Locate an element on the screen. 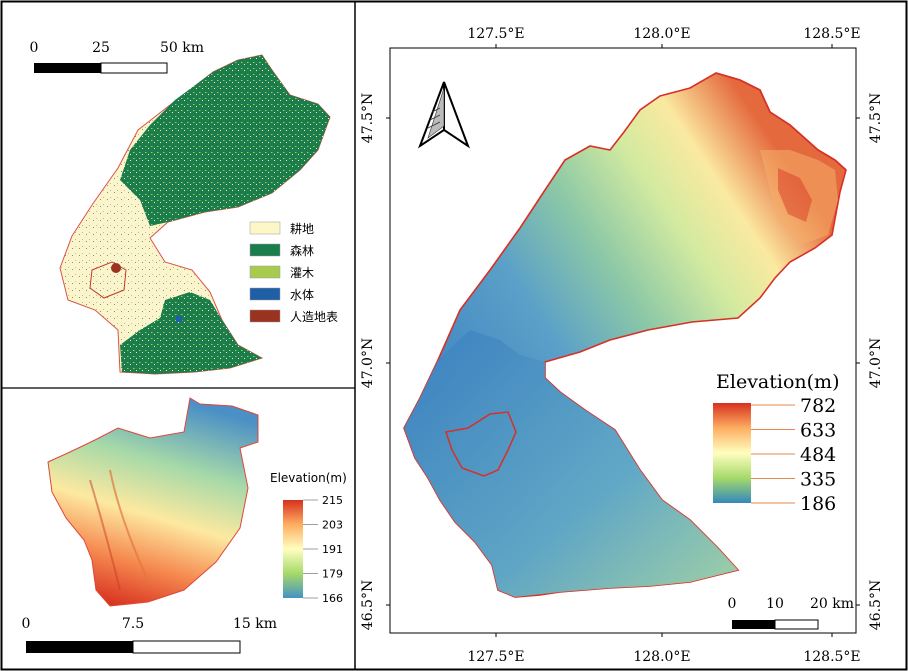 This screenshot has height=671, width=908. small-dem-legend-tick-label: 166 is located at coordinates (332, 598).